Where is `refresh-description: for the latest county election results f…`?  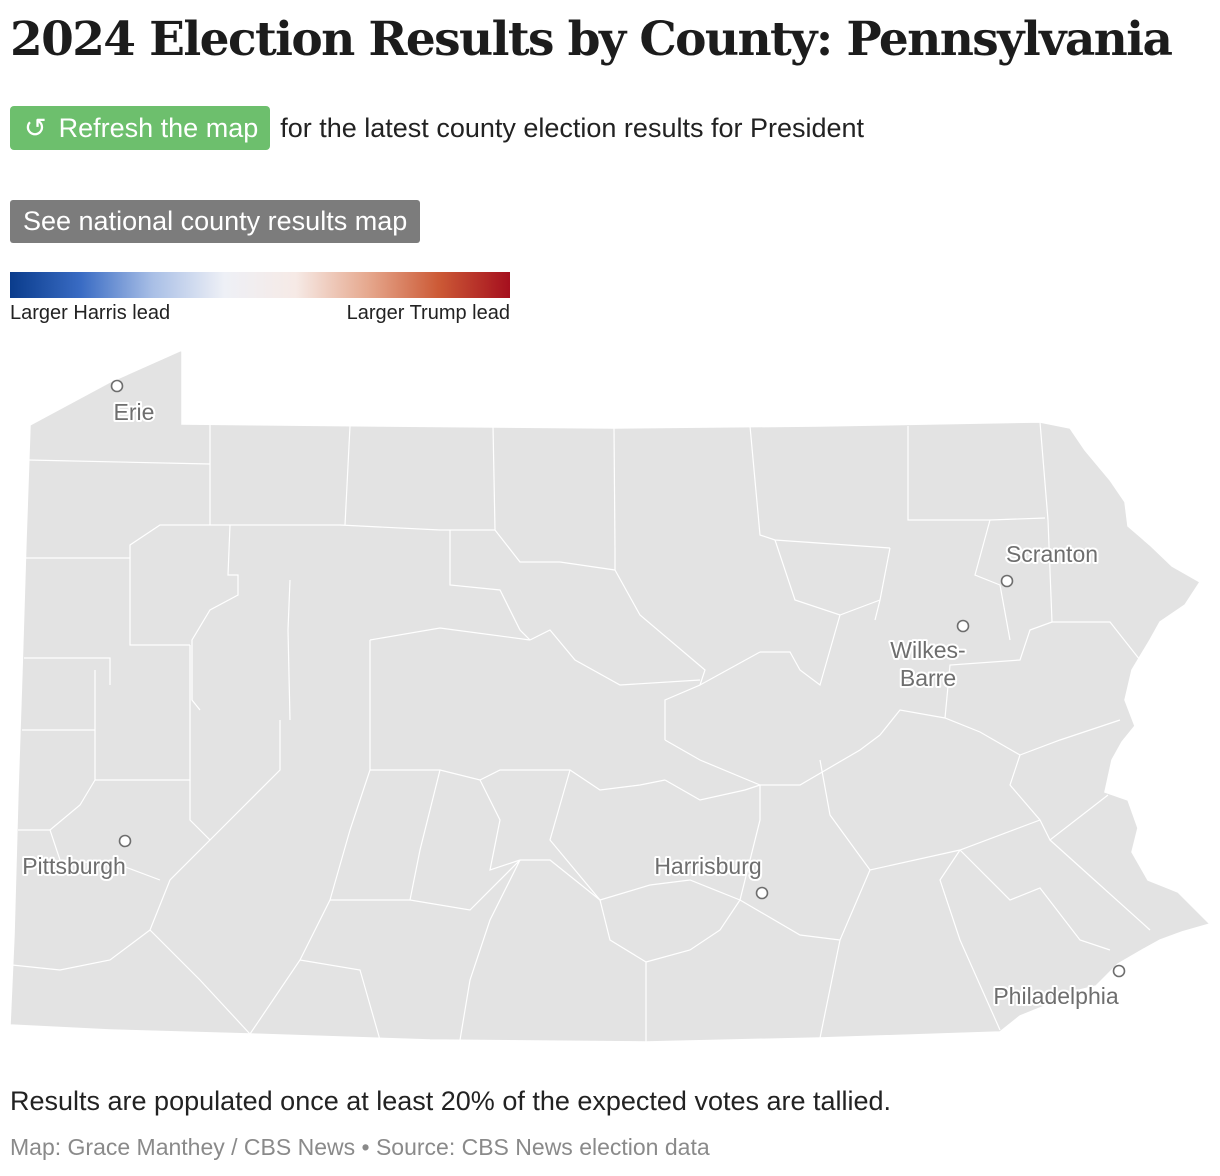 refresh-description: for the latest county election results f… is located at coordinates (572, 127).